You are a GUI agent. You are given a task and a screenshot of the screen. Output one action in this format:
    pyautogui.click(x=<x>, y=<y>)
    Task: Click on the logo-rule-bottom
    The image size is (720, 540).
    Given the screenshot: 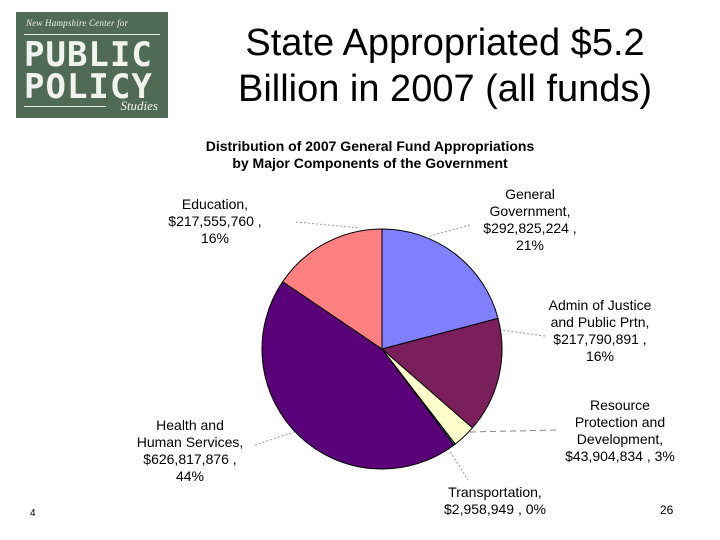 What is the action you would take?
    pyautogui.click(x=65, y=106)
    